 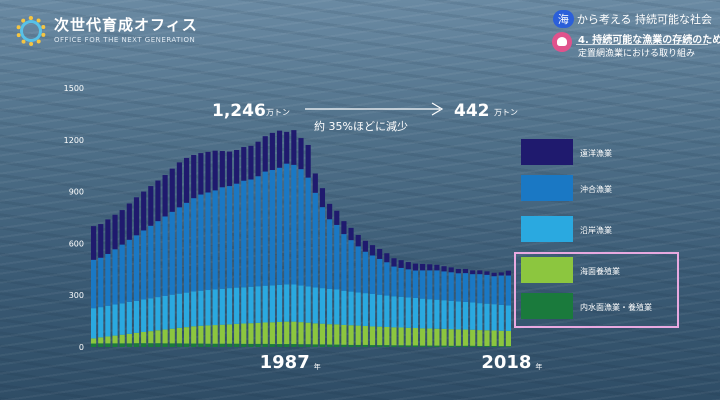 I want to click on y-tick-label: 600, so click(x=76, y=243).